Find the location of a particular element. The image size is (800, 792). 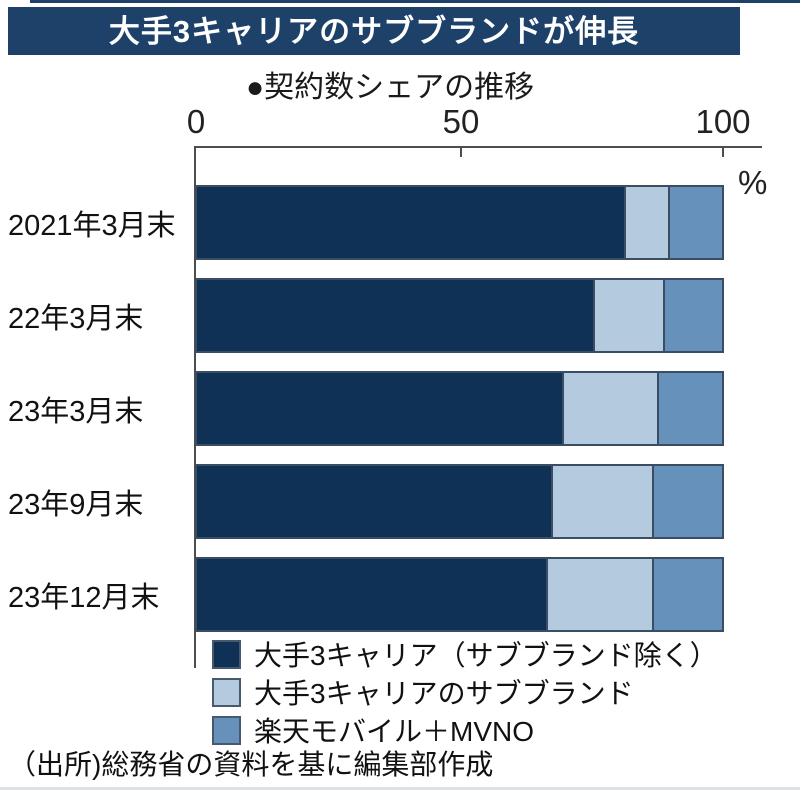

legend-item: 大手3キャリアのサブブランド is located at coordinates (465, 692).